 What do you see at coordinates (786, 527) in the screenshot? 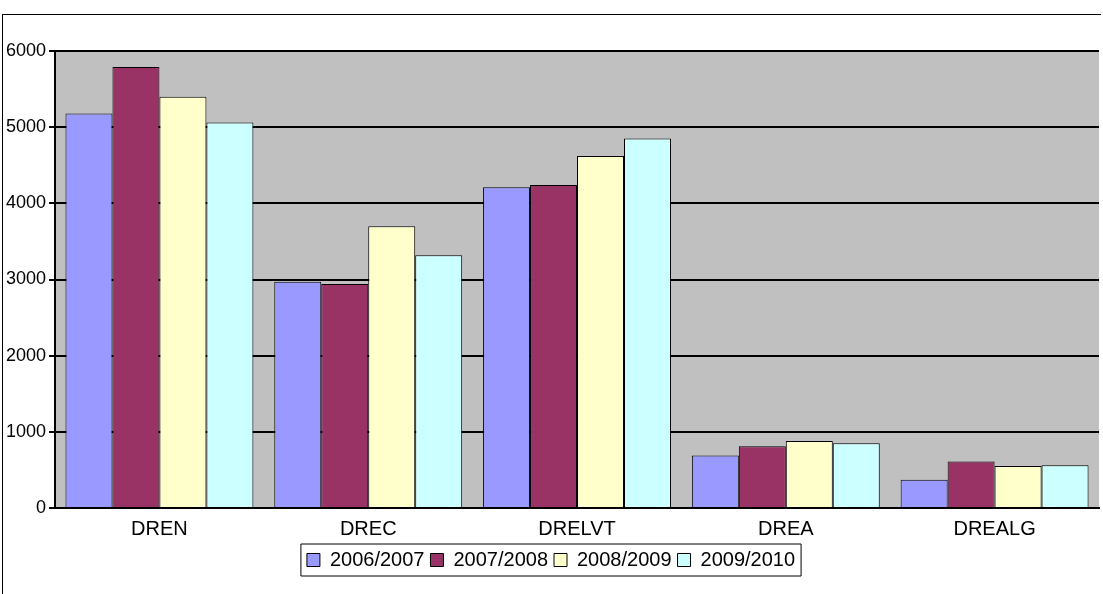
I see `x-tick-label: DREA` at bounding box center [786, 527].